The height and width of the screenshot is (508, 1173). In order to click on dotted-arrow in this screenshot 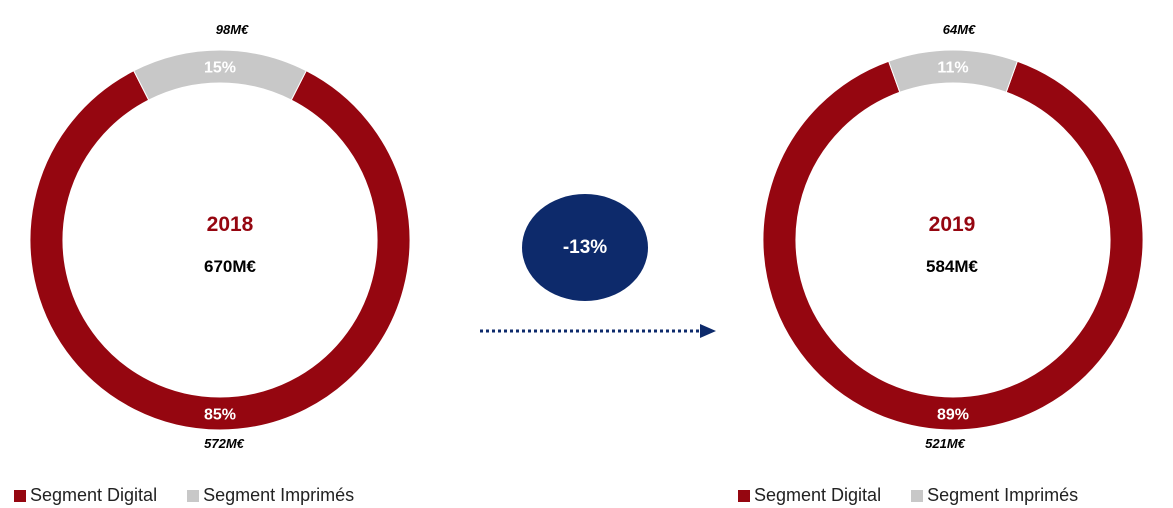, I will do `click(598, 331)`.